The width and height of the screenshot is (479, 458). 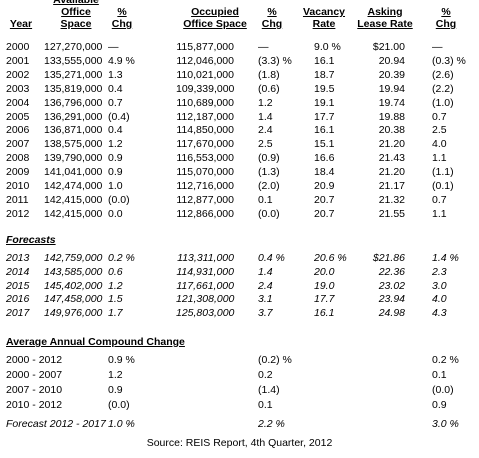 I want to click on cell: 3.1, so click(x=265, y=299).